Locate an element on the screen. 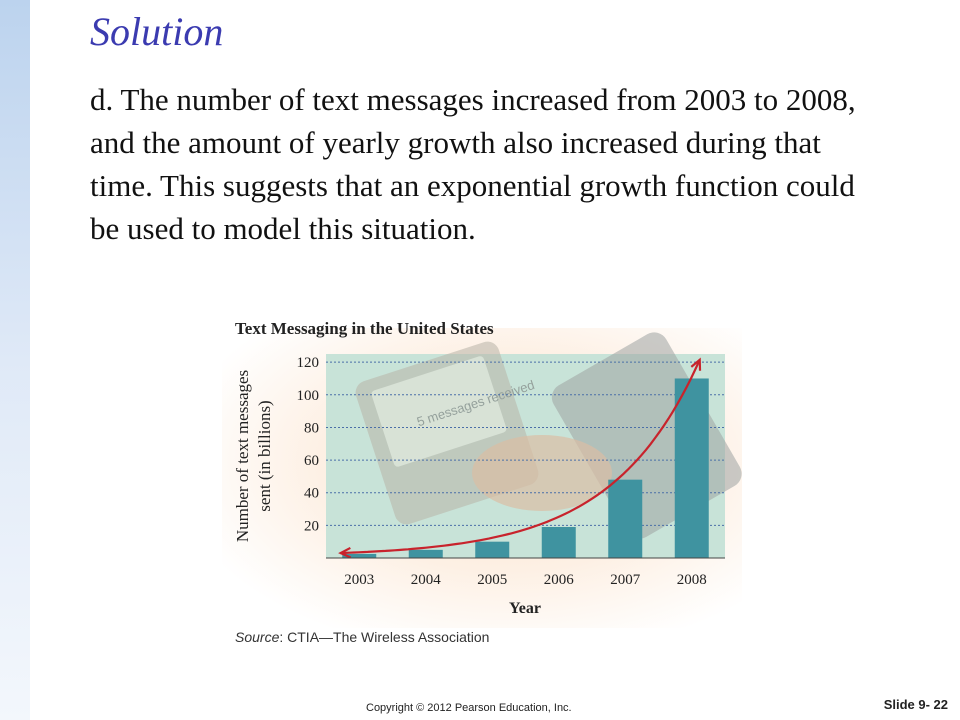 The height and width of the screenshot is (720, 960). y-tick-label: 100 is located at coordinates (308, 396).